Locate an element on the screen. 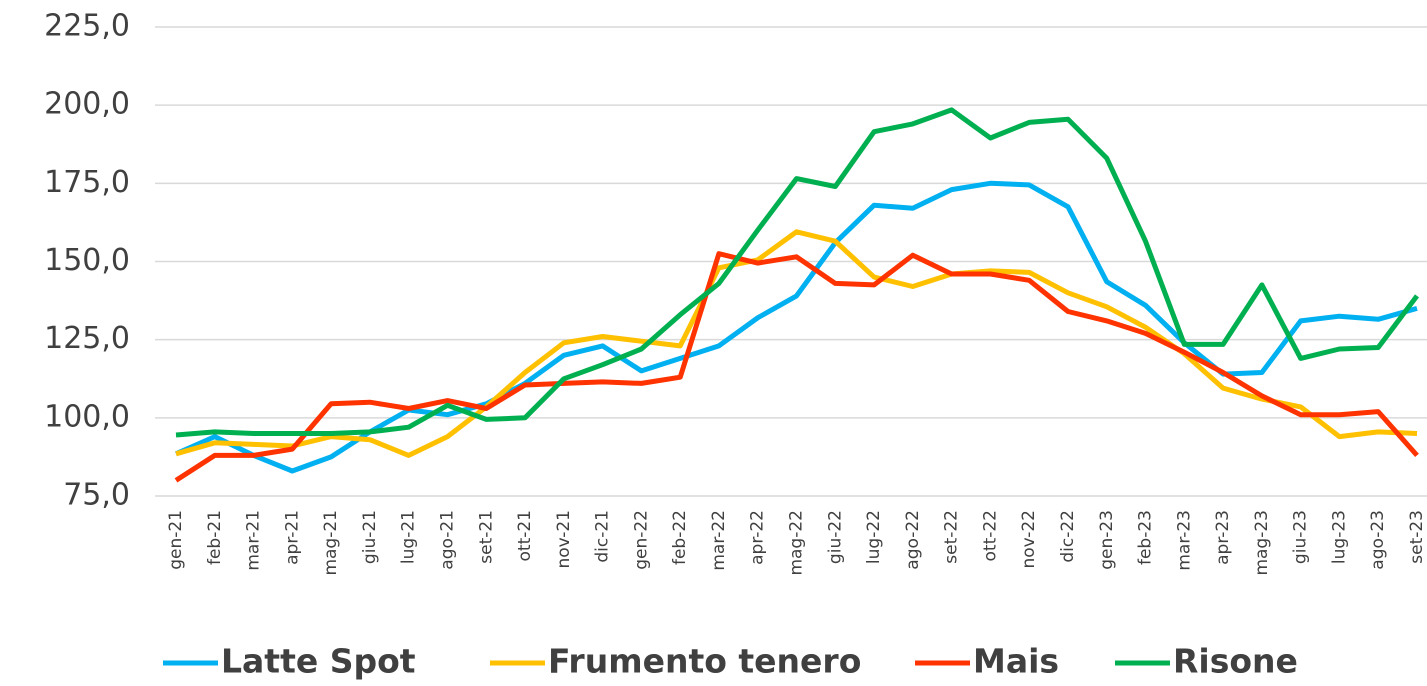 This screenshot has height=686, width=1427. y-tick-label: 75,0 is located at coordinates (96, 495).